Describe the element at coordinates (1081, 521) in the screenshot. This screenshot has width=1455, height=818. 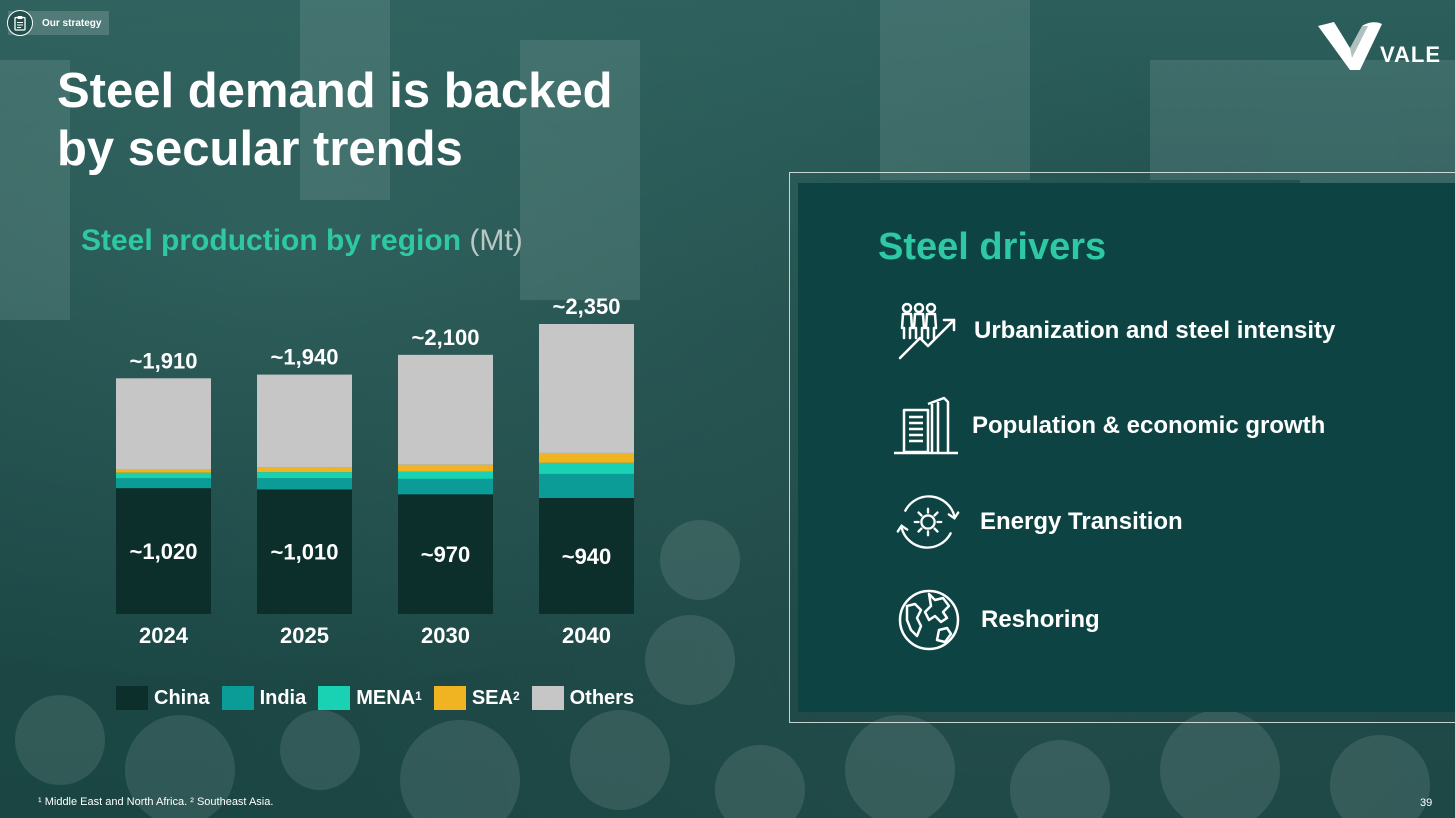
I see `driver-energy-transition-label: Energy Transition` at that location.